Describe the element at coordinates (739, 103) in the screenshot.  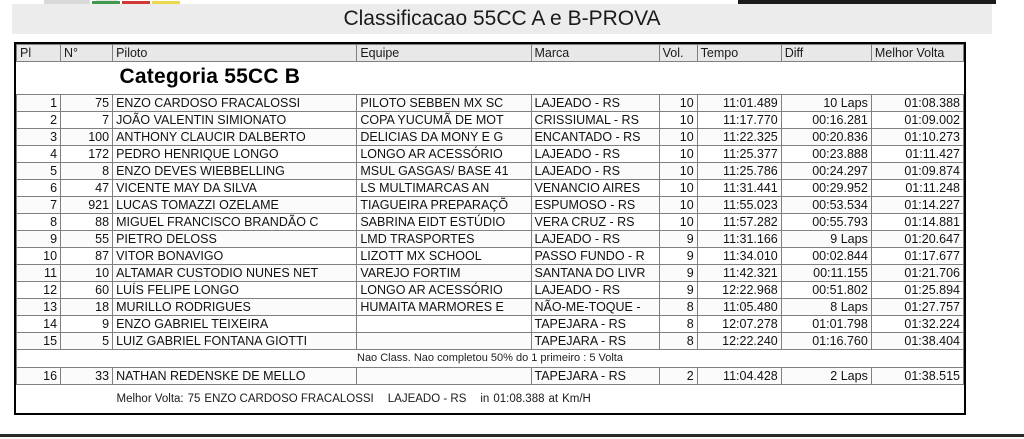
I see `cell-time: 11:01.489` at that location.